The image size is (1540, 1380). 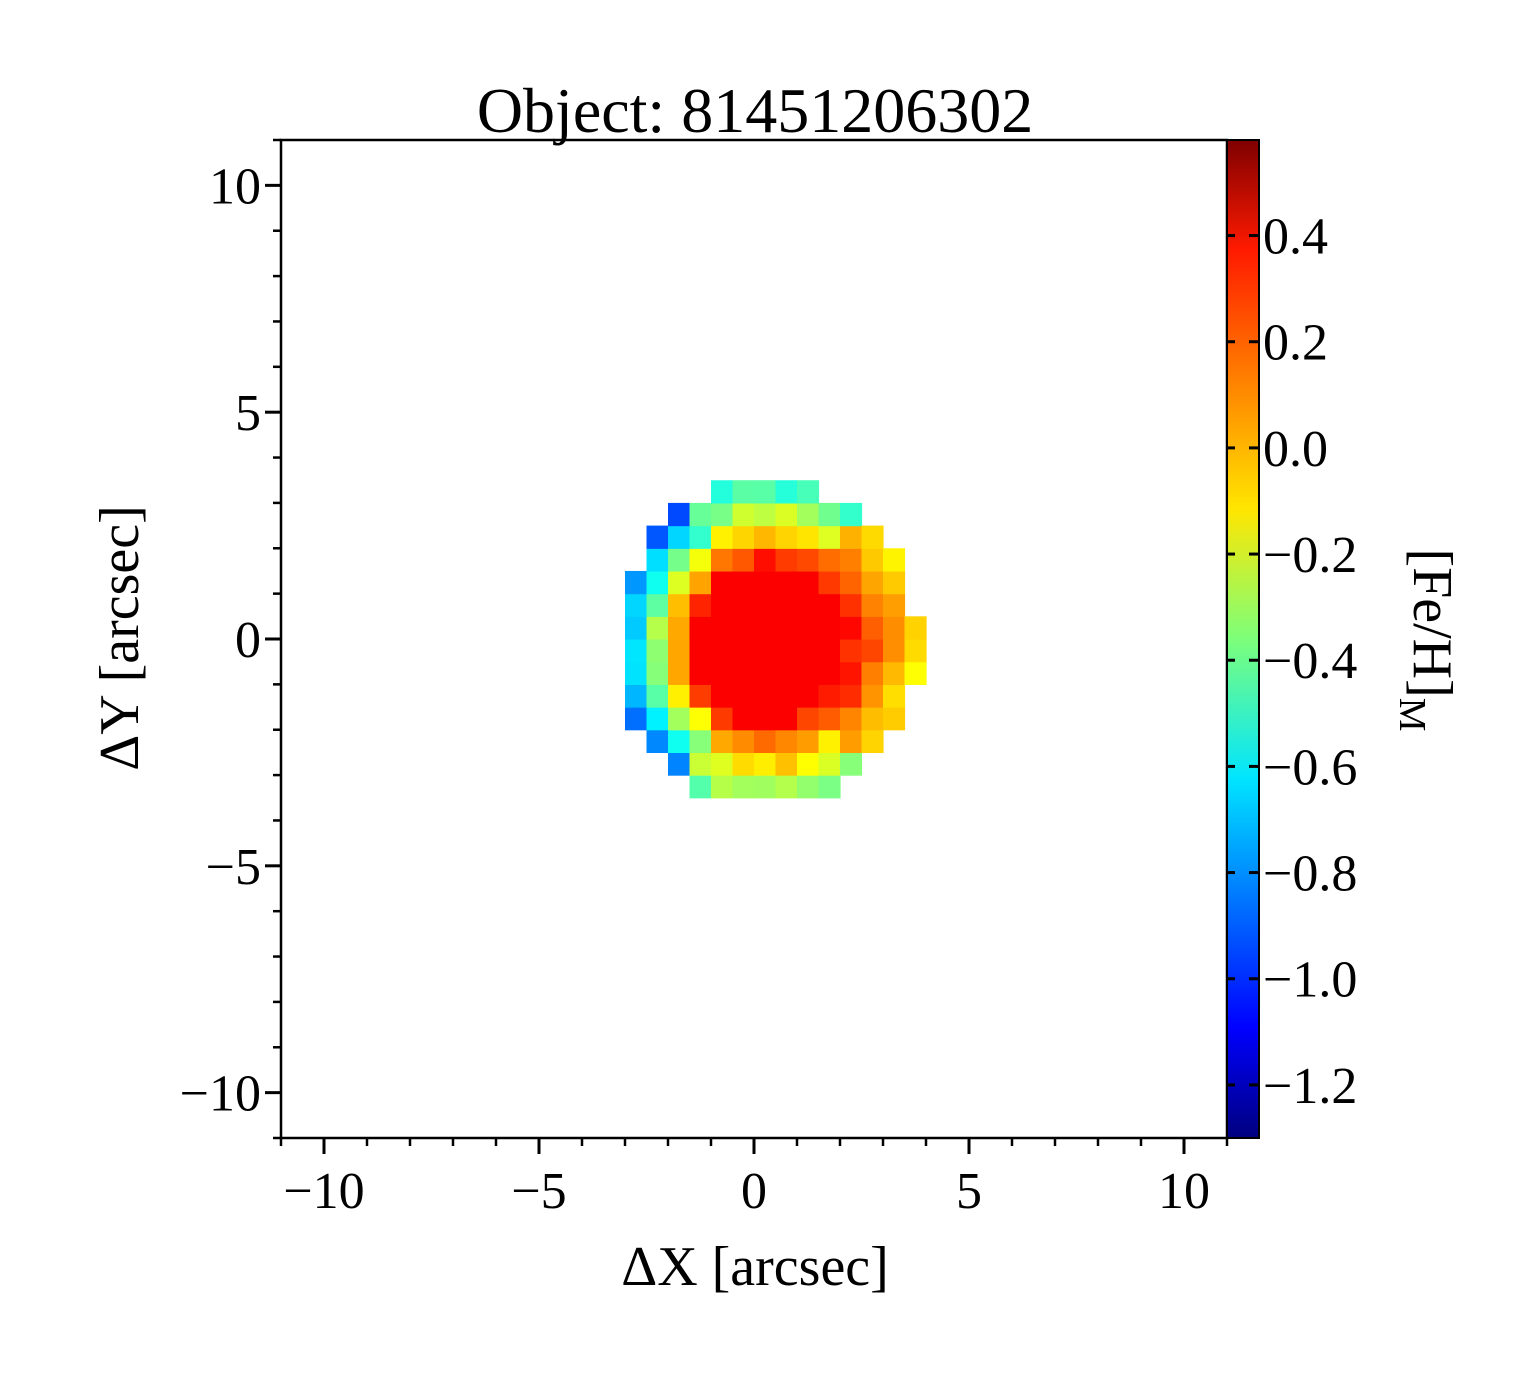 I want to click on heatmap-pixels, so click(x=776, y=639).